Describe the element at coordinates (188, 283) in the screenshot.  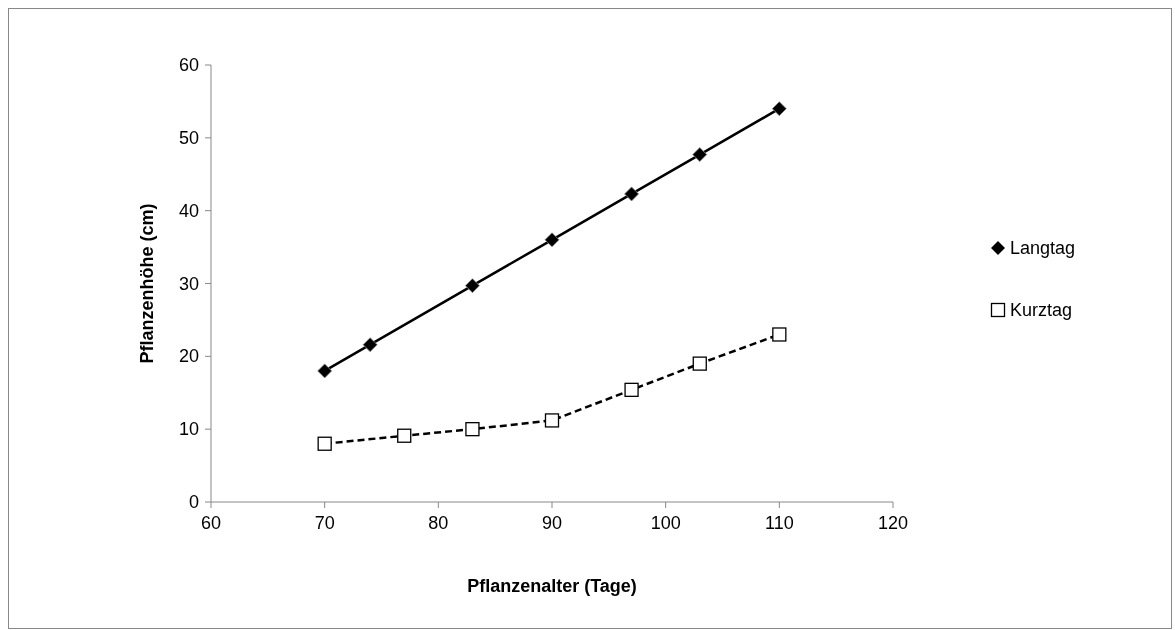
I see `y-tick-label: 30` at that location.